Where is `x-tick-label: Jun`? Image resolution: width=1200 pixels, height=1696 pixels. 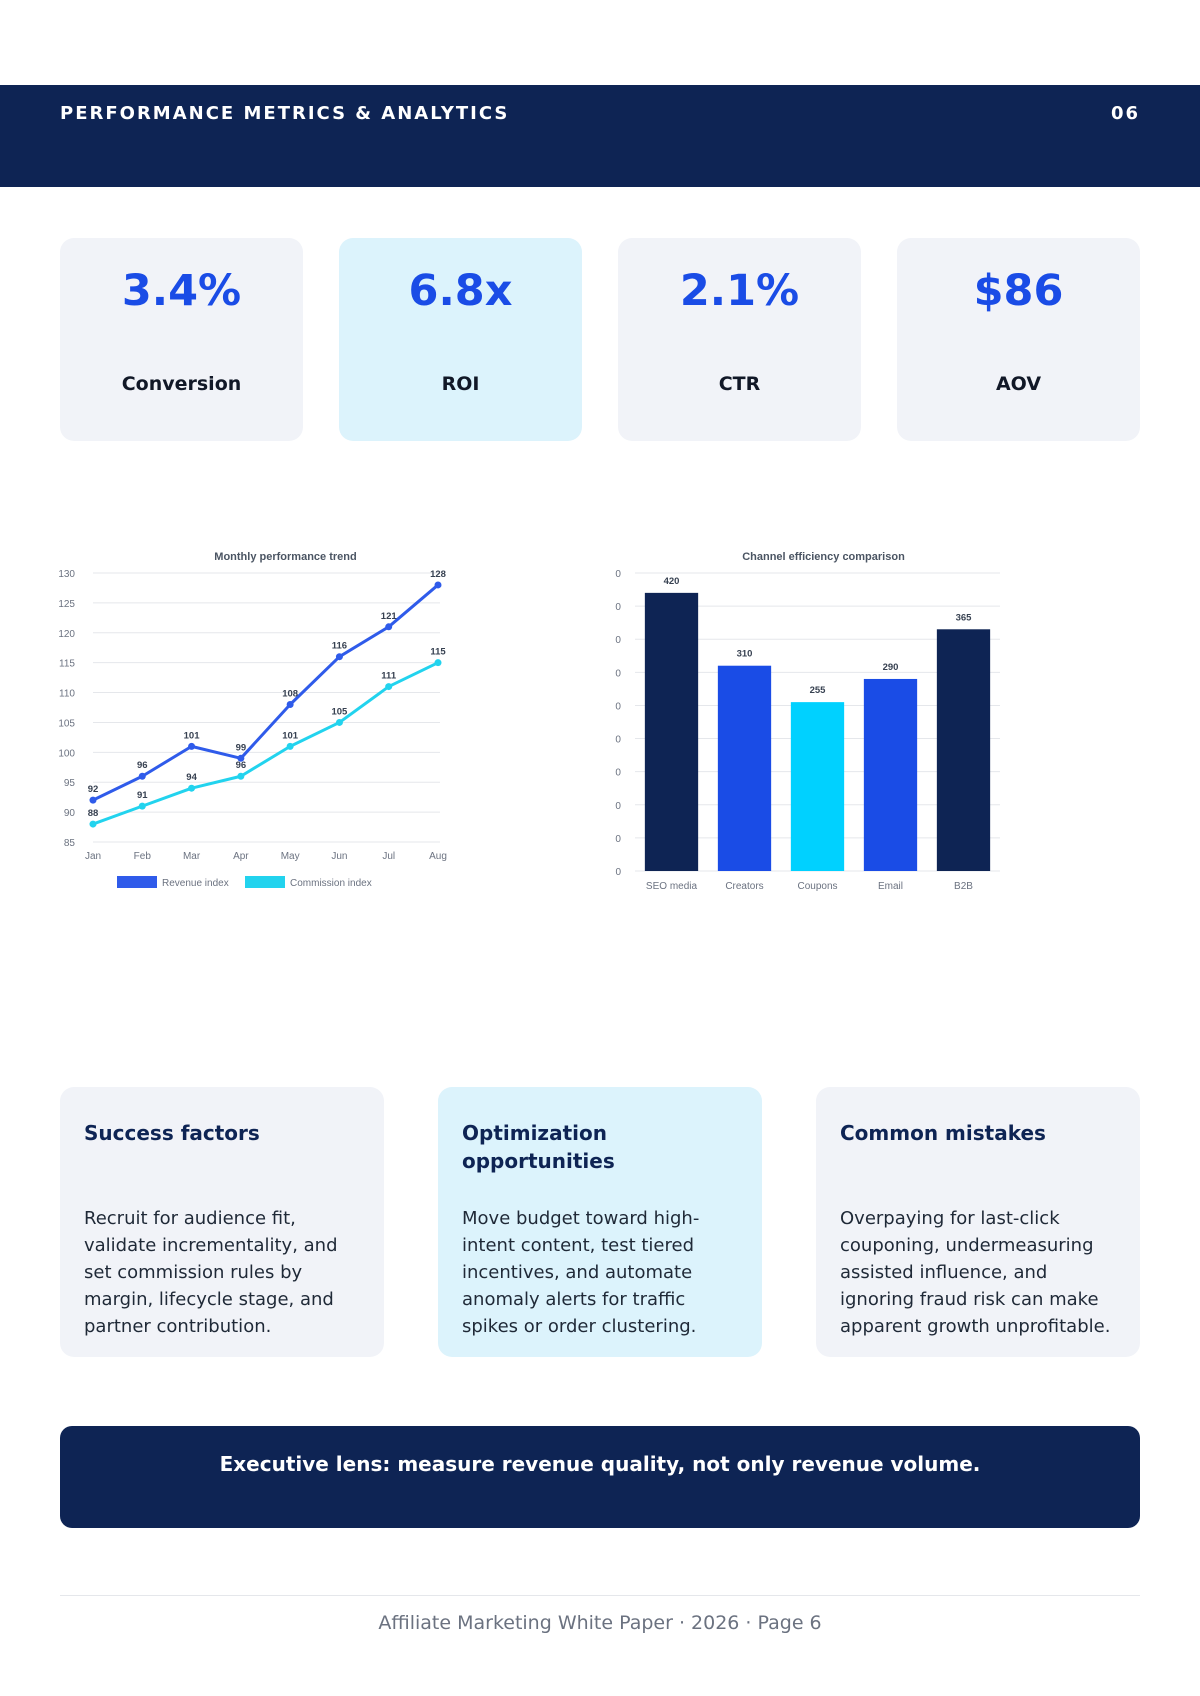 x-tick-label: Jun is located at coordinates (339, 856).